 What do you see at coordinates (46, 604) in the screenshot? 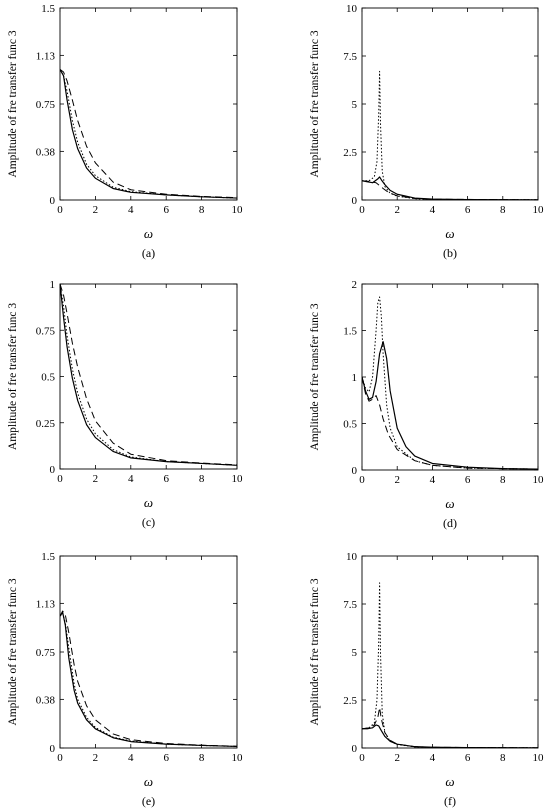
I see `y-tick-label: 1.13` at bounding box center [46, 604].